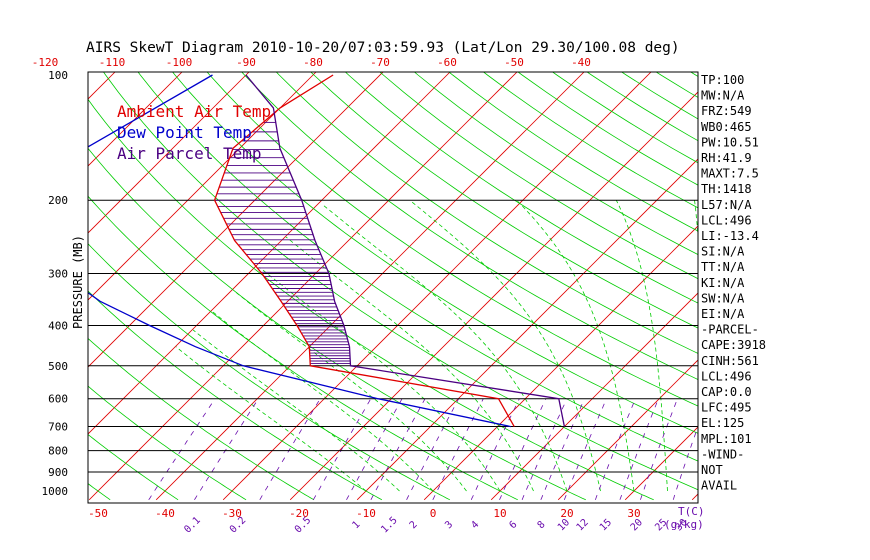 The image size is (870, 560). Describe the element at coordinates (447, 62) in the screenshot. I see `top-temp-tick-label: -60` at that location.